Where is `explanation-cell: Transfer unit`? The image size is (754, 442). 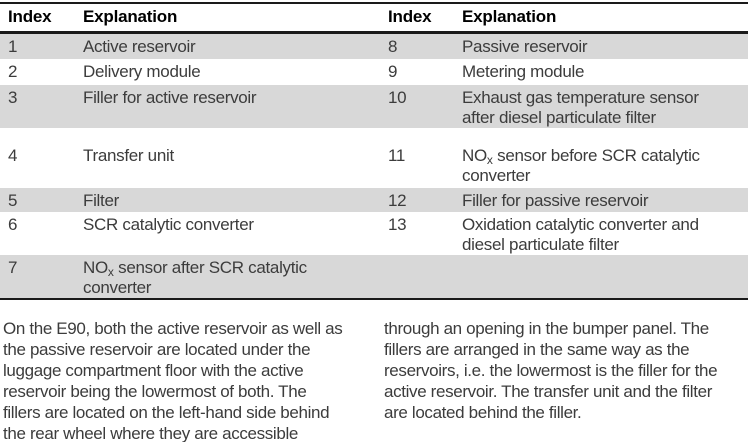 explanation-cell: Transfer unit is located at coordinates (128, 155).